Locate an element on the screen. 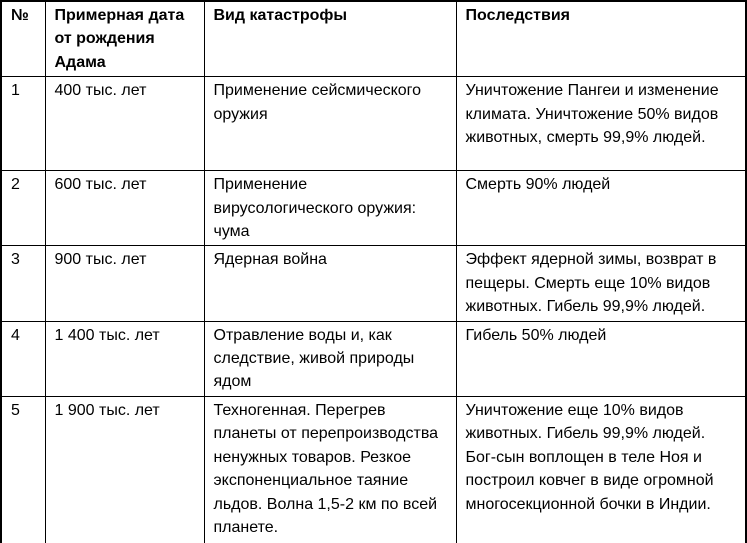 The height and width of the screenshot is (543, 747). cell-date: 900 тыс. лет is located at coordinates (124, 283).